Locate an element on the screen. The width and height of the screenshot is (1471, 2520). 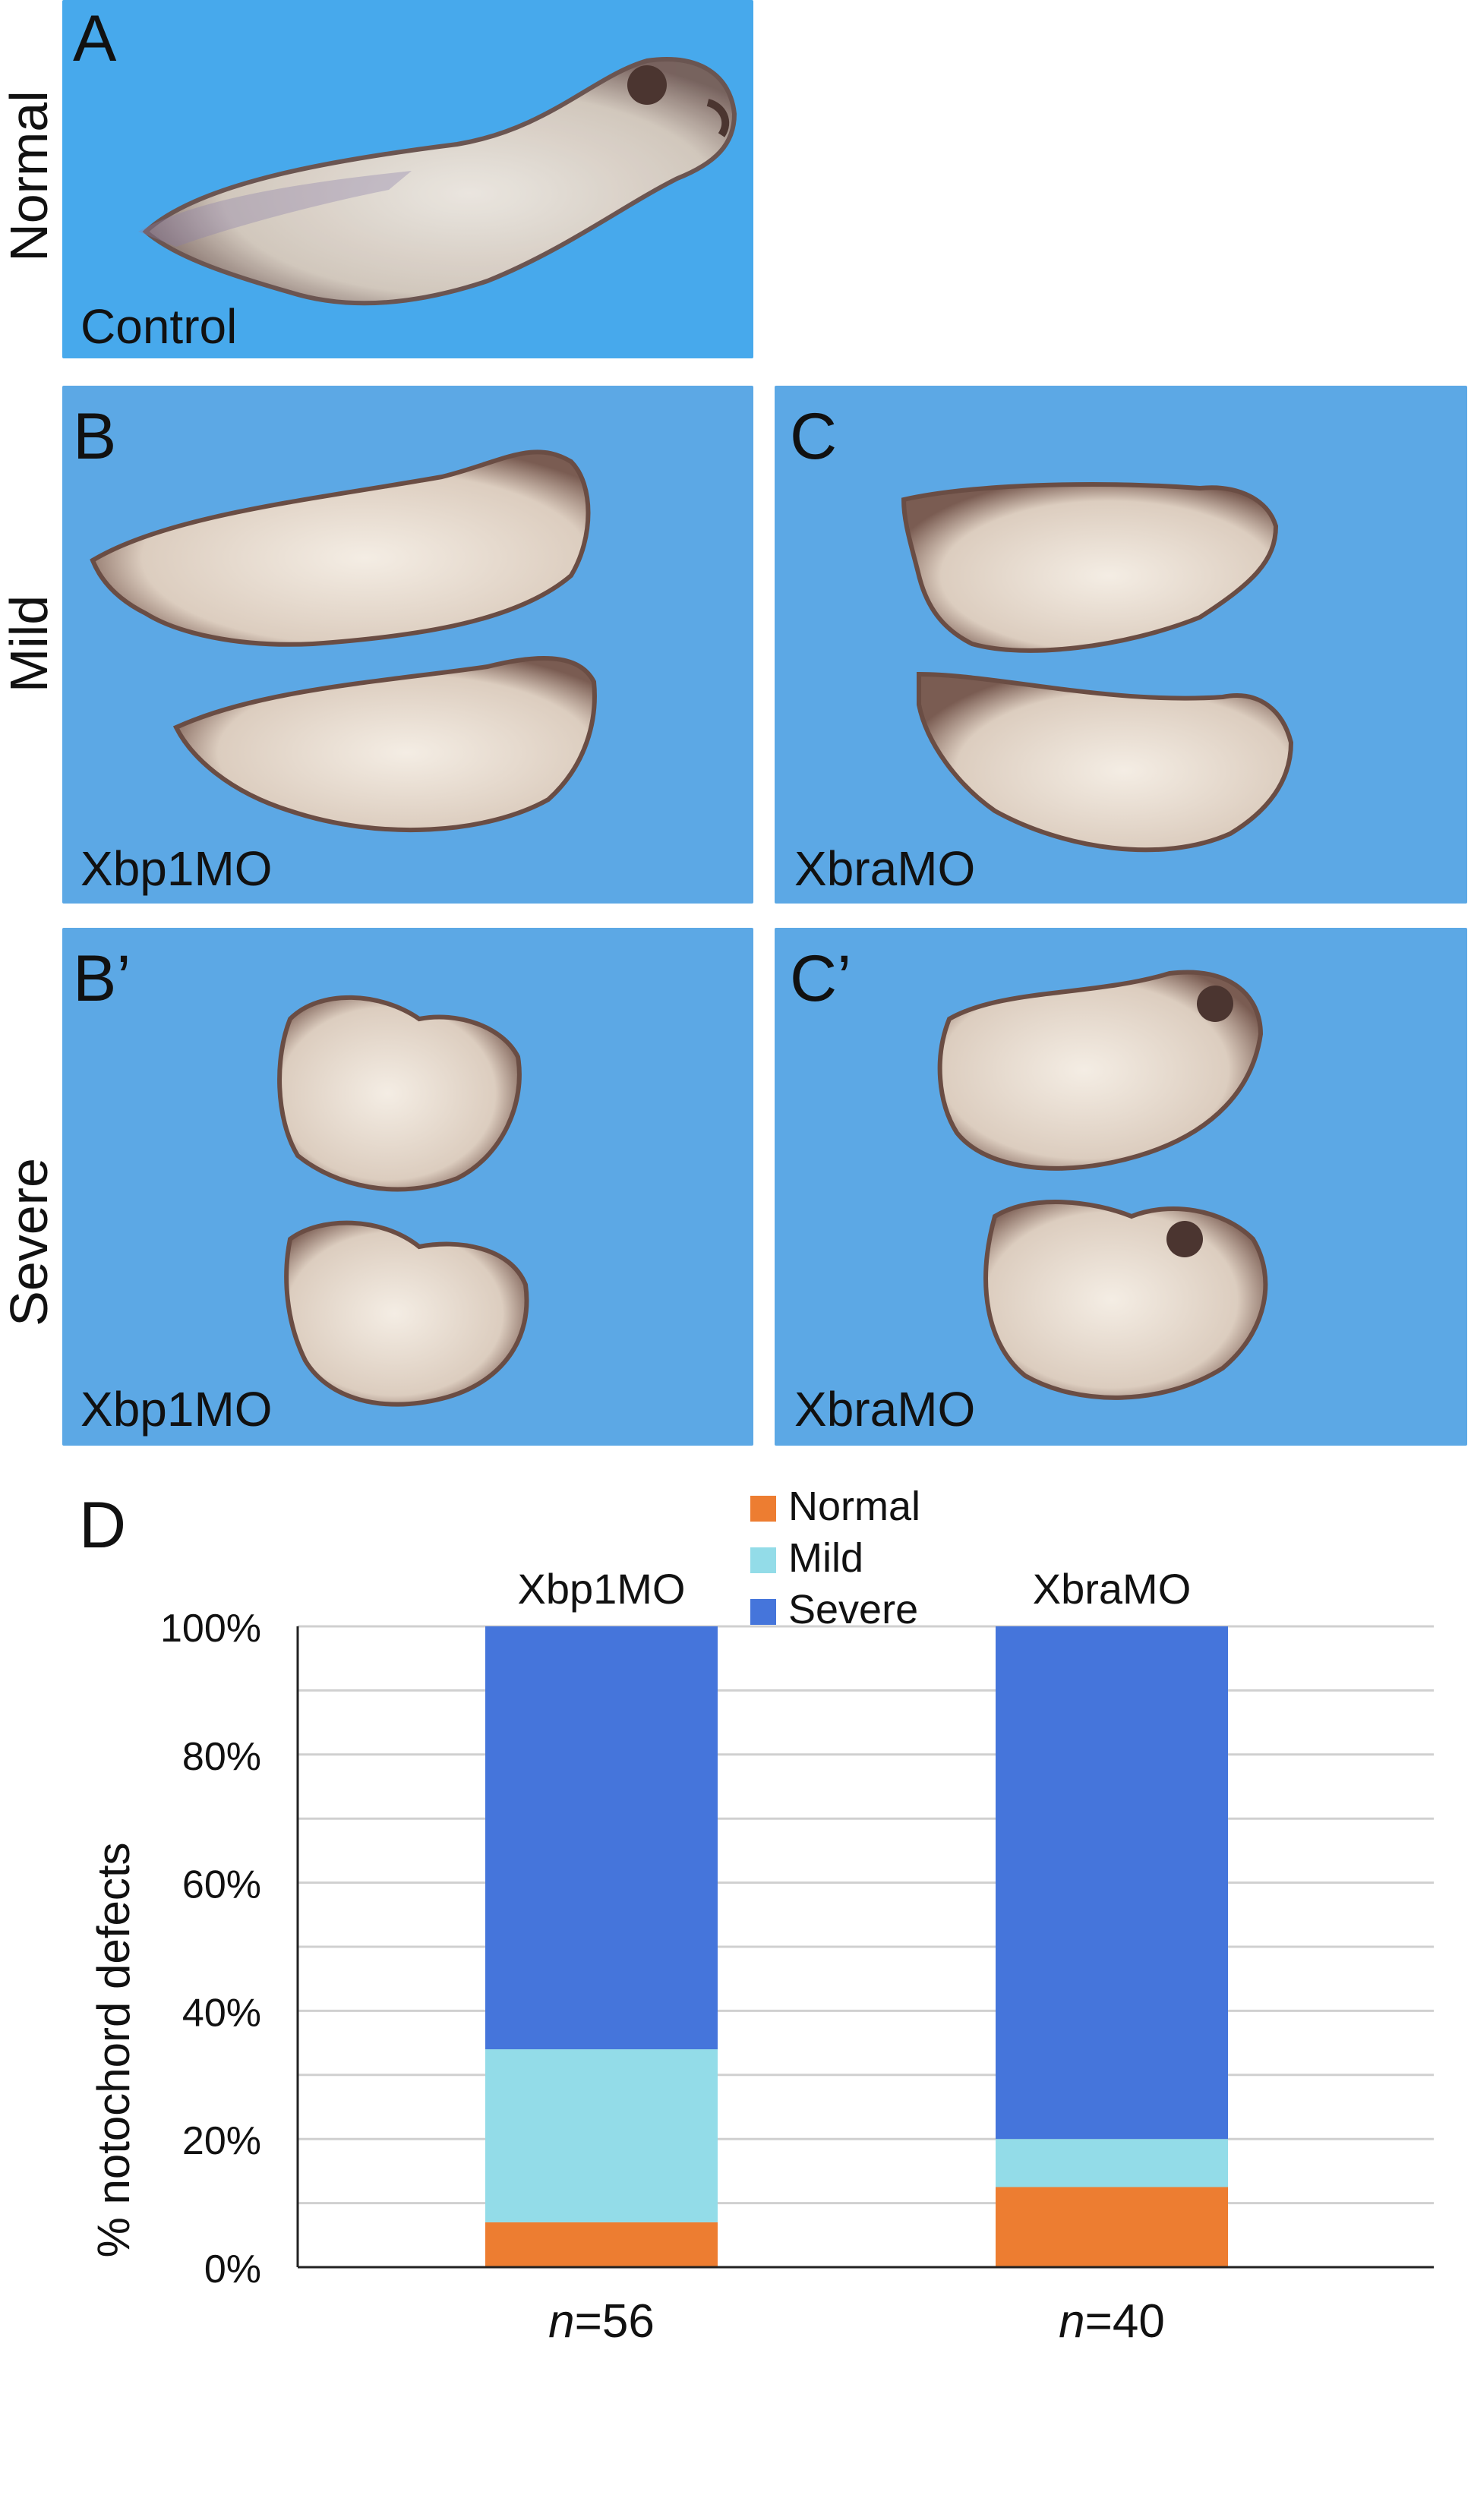
sample-size-label: n=56 is located at coordinates (601, 2321).